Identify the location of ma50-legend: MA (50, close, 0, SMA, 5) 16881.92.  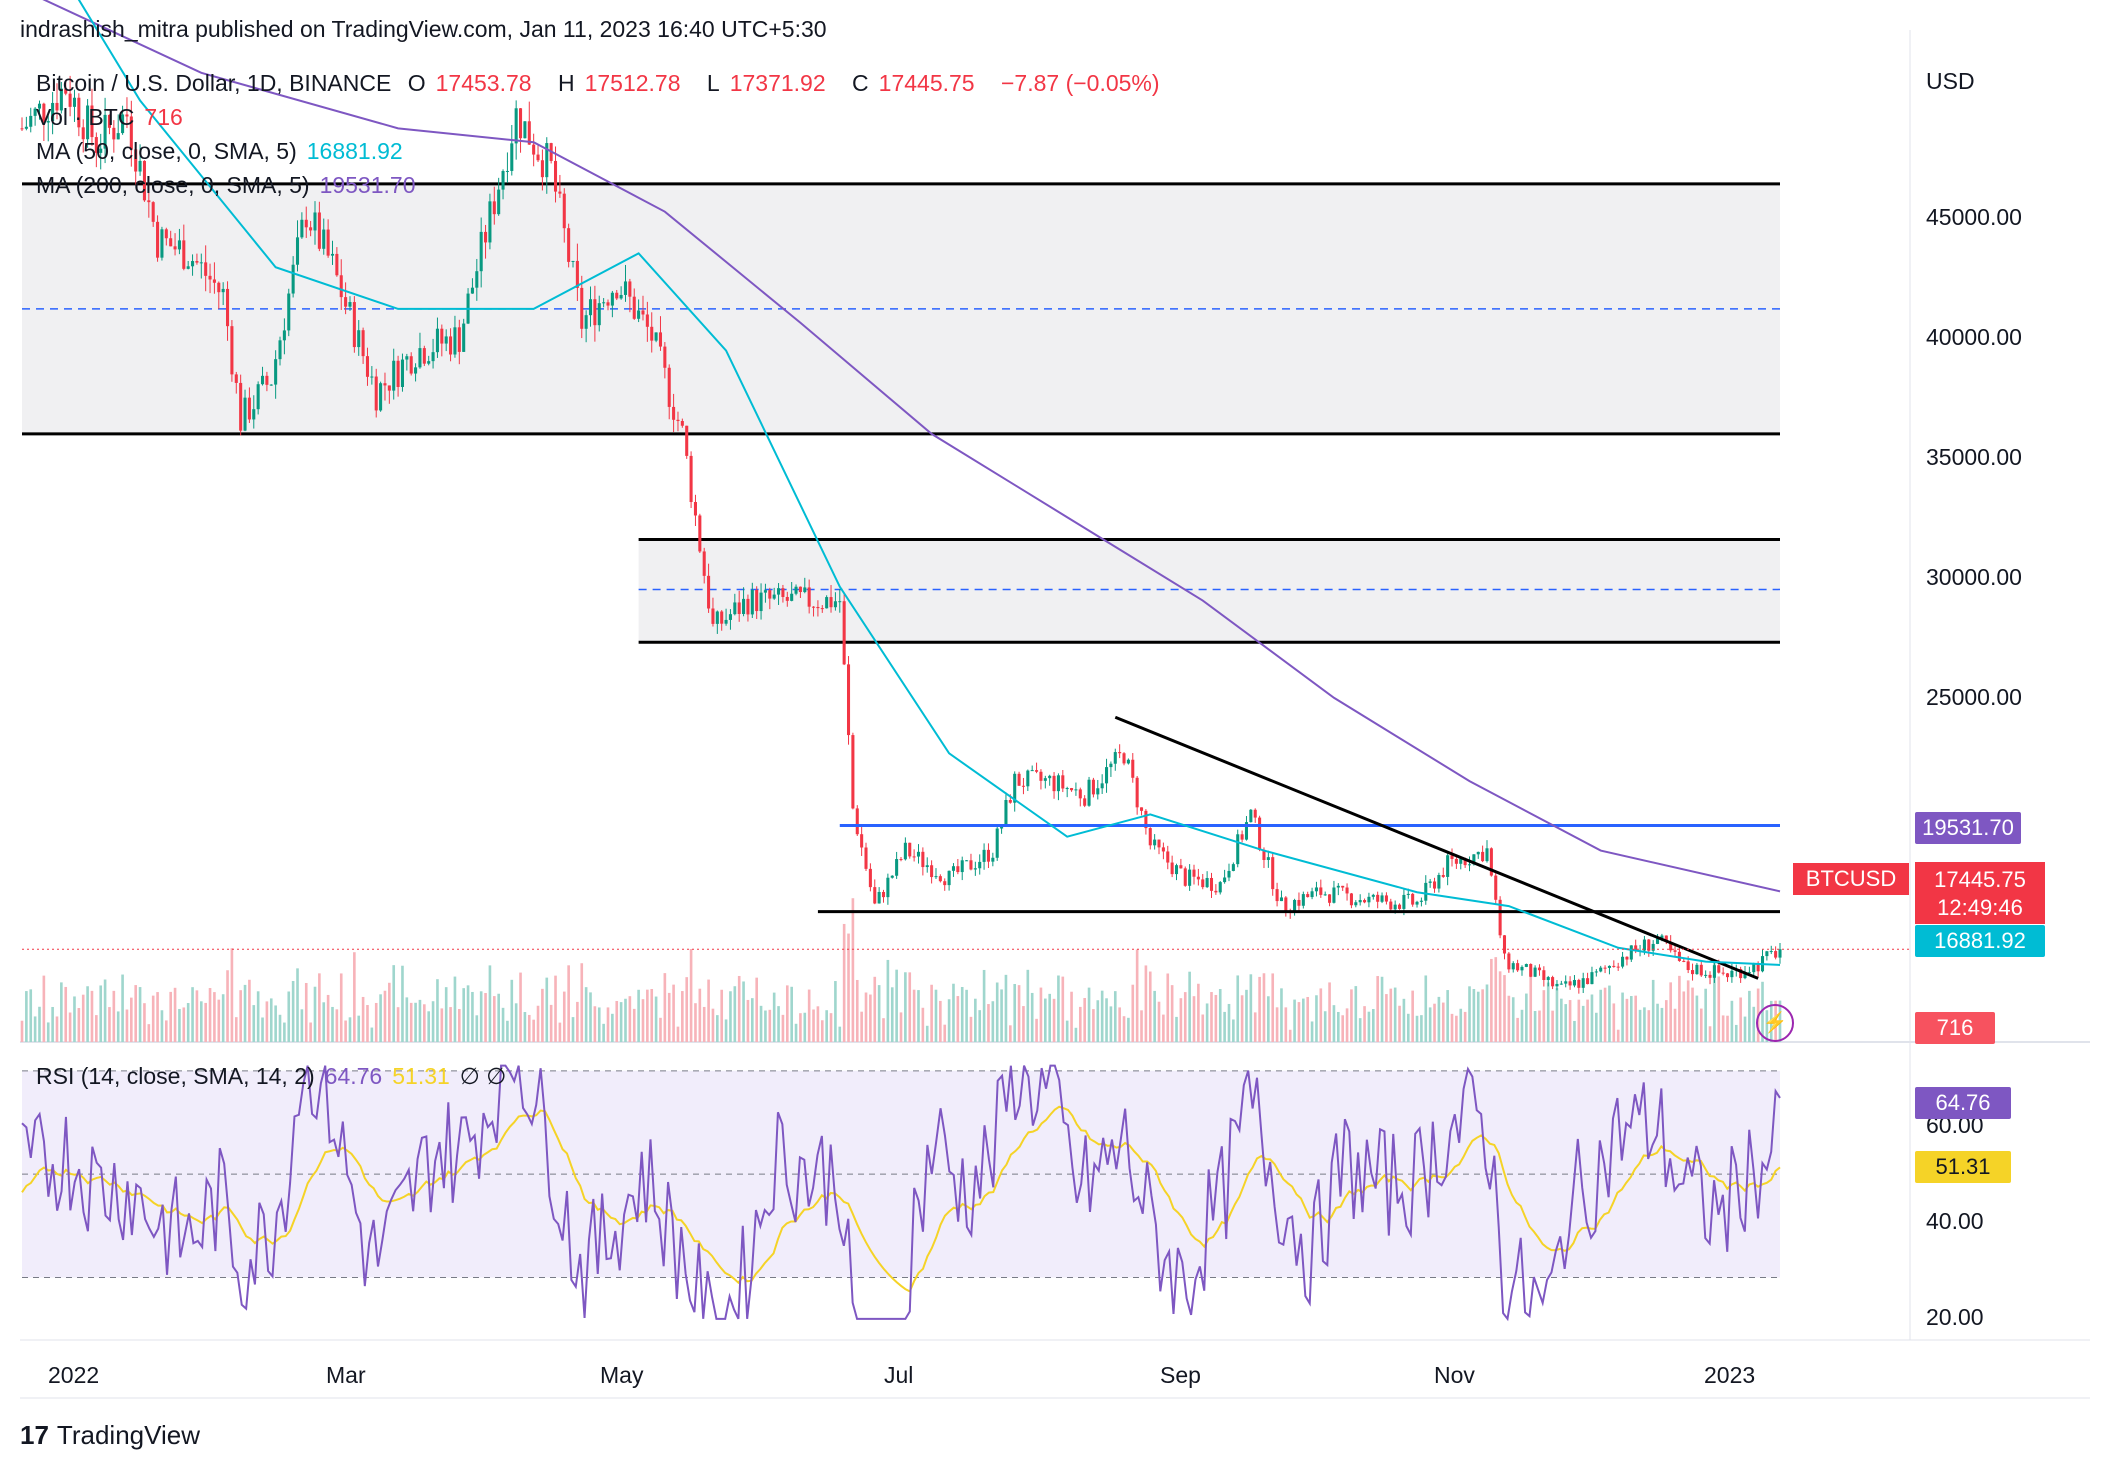
(224, 151).